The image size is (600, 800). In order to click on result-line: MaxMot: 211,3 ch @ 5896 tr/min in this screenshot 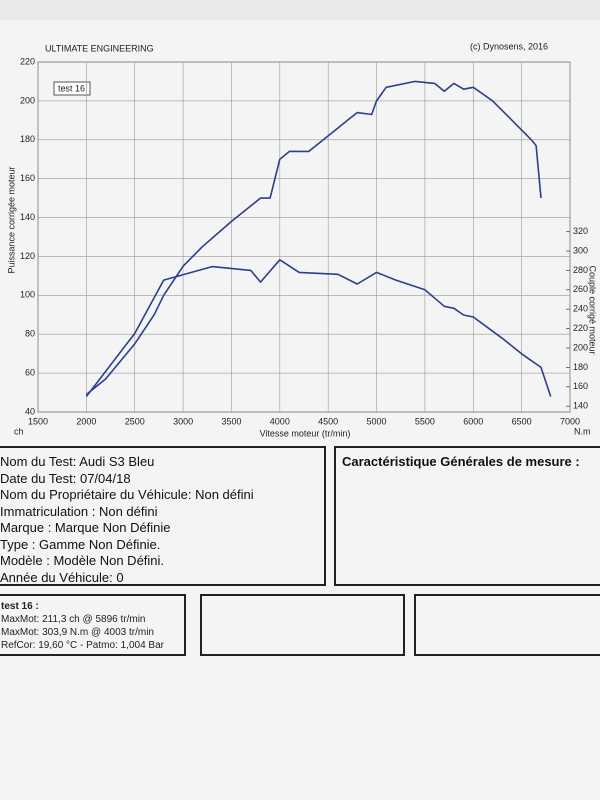, I will do `click(73, 619)`.